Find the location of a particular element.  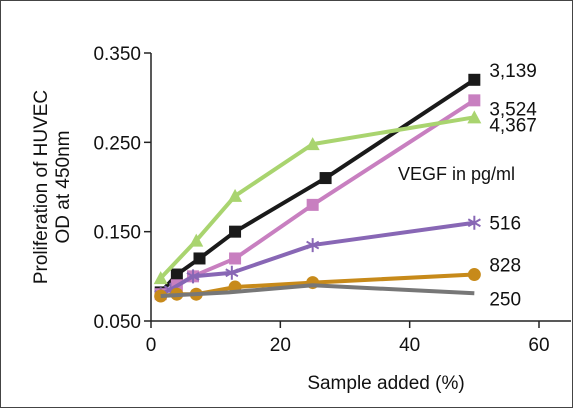

y-tick-label: 0.050 is located at coordinates (117, 322).